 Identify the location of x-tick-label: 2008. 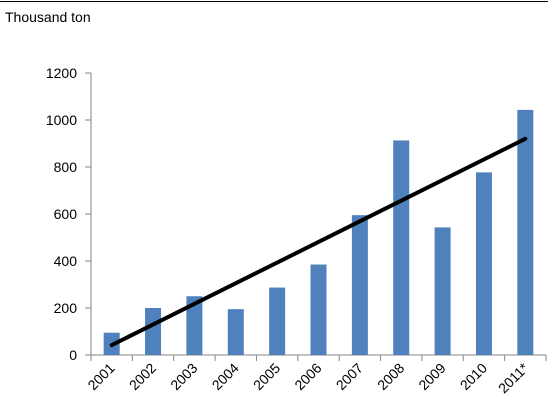
(390, 376).